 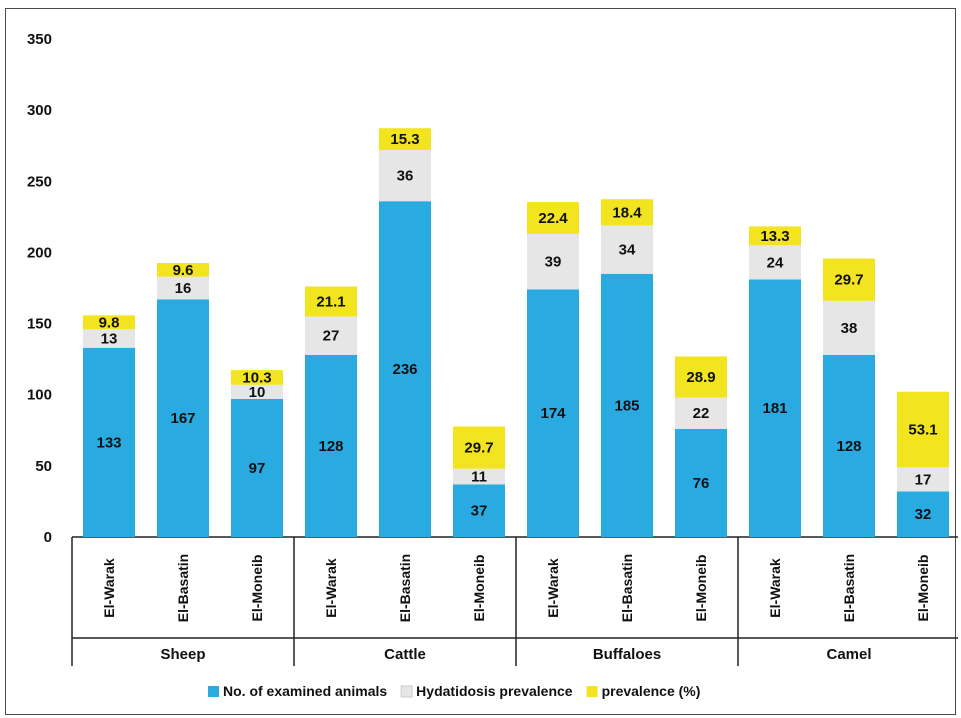 What do you see at coordinates (182, 654) in the screenshot?
I see `x-group-label: Sheep` at bounding box center [182, 654].